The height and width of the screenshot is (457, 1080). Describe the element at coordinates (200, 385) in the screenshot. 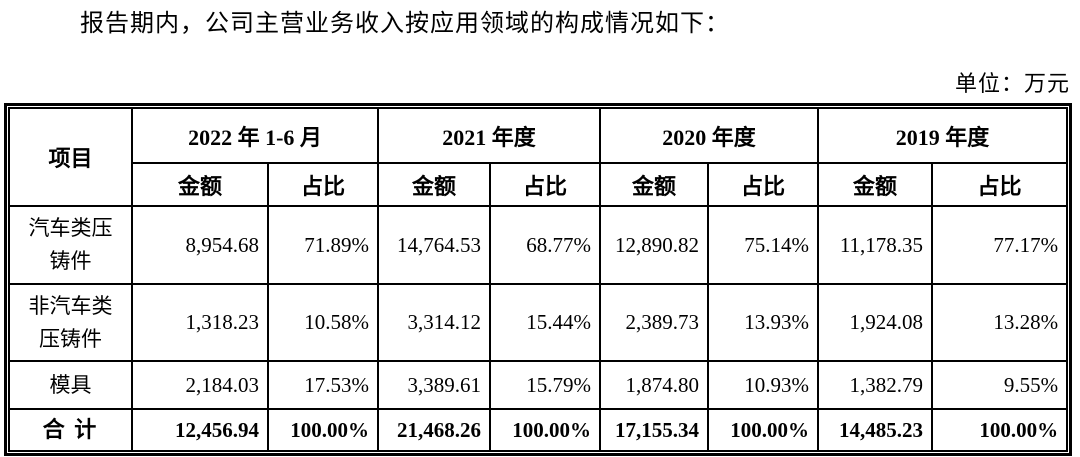

I see `amount-cell: 2,184.03` at that location.